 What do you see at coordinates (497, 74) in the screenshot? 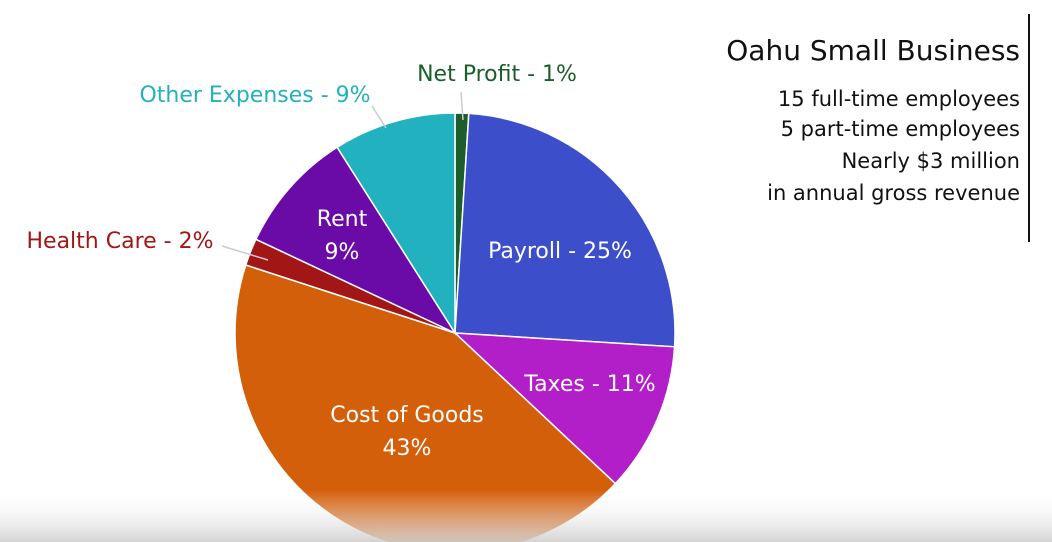
I see `slice-label: Net Profit - 1%` at bounding box center [497, 74].